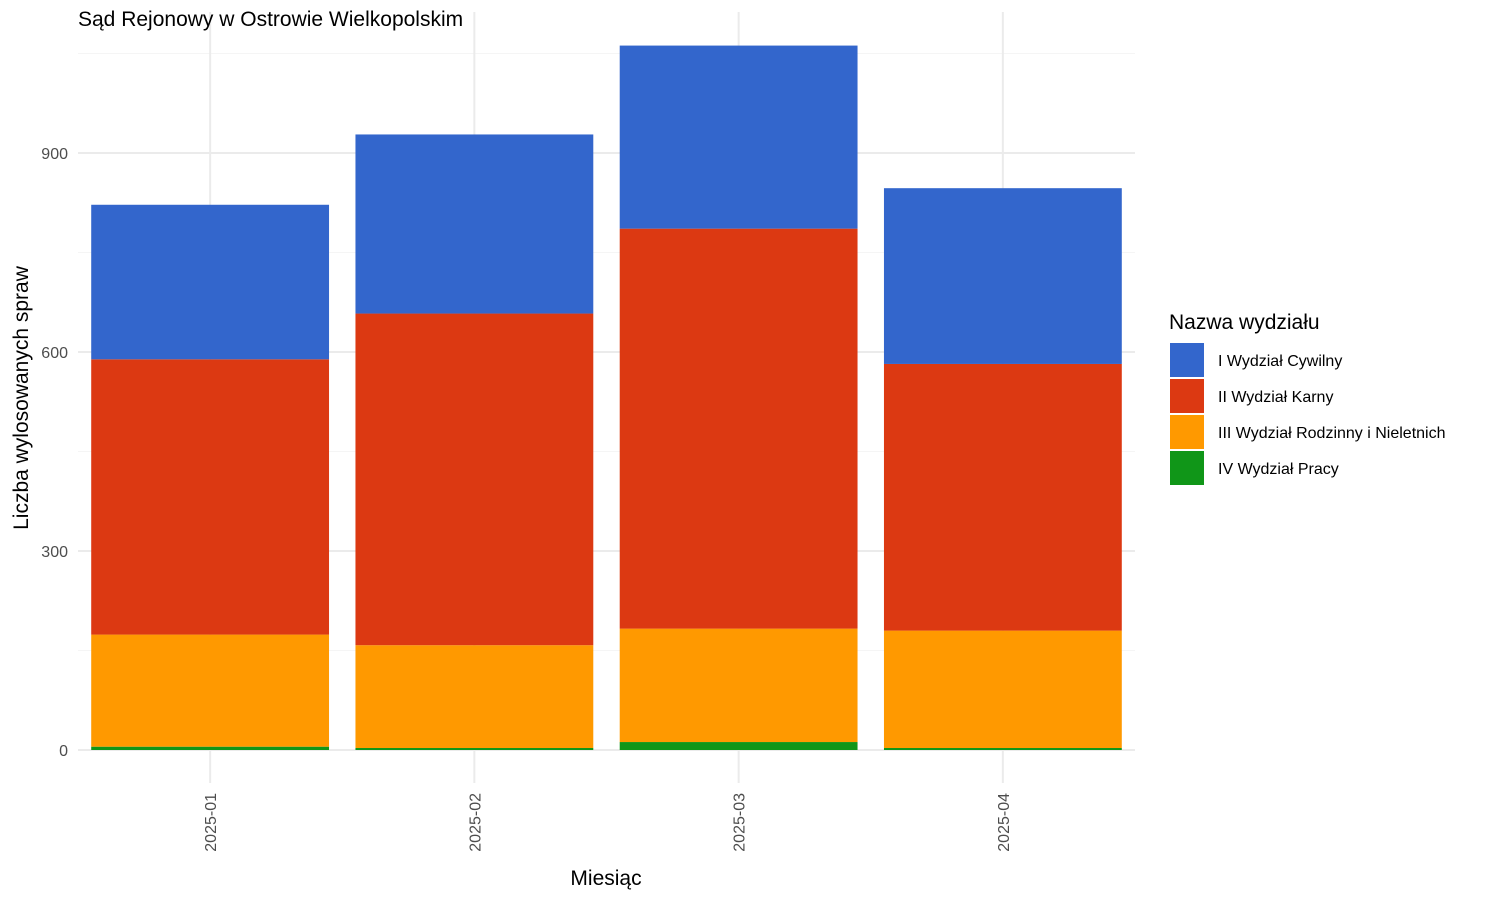  What do you see at coordinates (1280, 361) in the screenshot?
I see `legend-label: I Wydział Cywilny` at bounding box center [1280, 361].